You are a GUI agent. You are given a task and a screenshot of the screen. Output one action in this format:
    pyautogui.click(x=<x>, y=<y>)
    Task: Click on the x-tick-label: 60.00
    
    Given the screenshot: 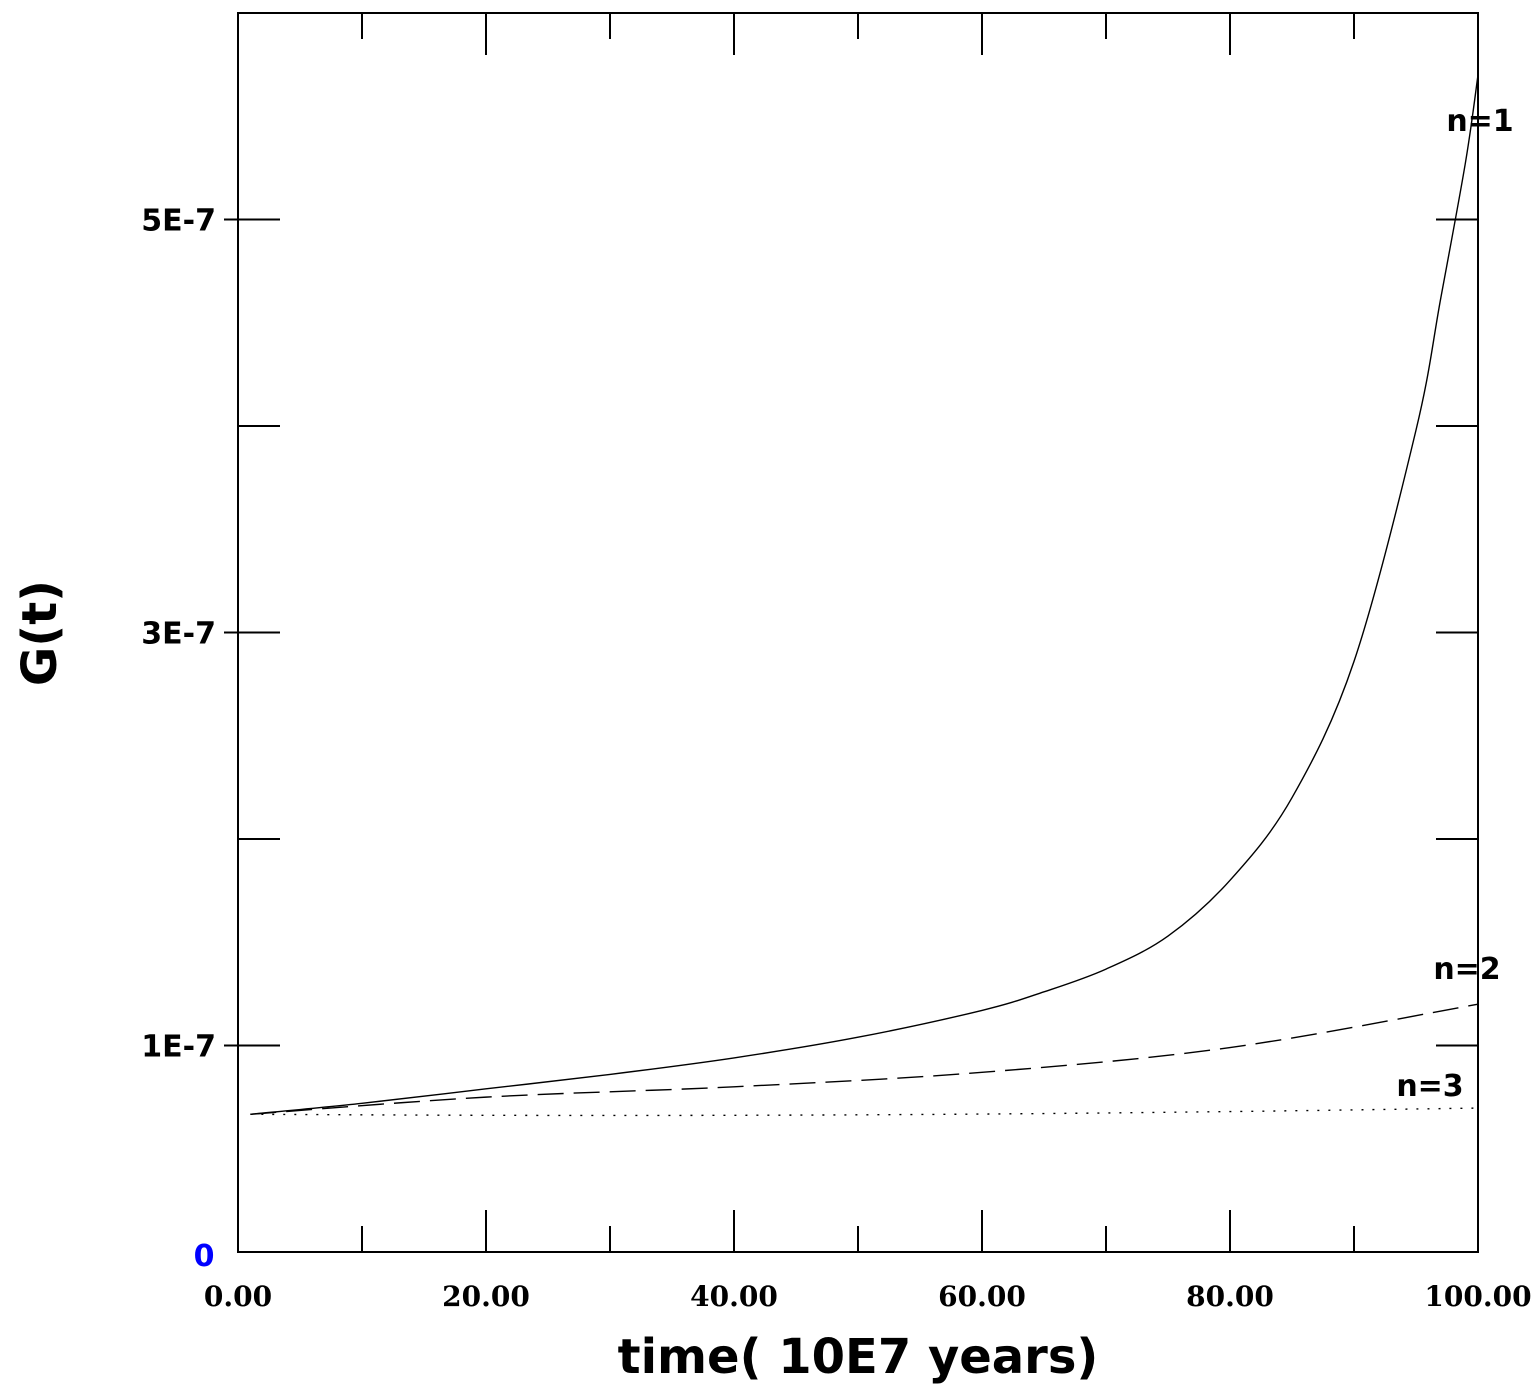 What is the action you would take?
    pyautogui.click(x=982, y=1296)
    